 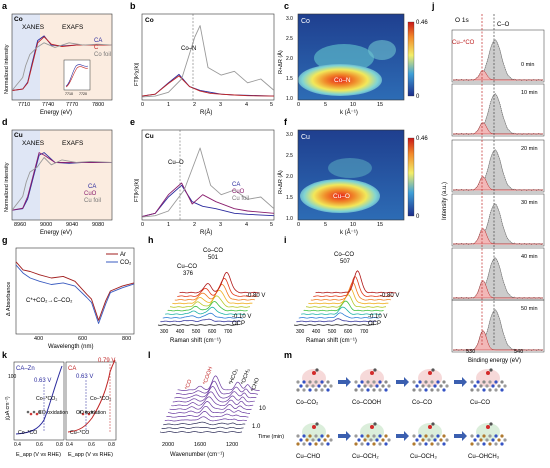 I want to click on x-ticks-c: 0 5 10 15, so click(x=340, y=105).